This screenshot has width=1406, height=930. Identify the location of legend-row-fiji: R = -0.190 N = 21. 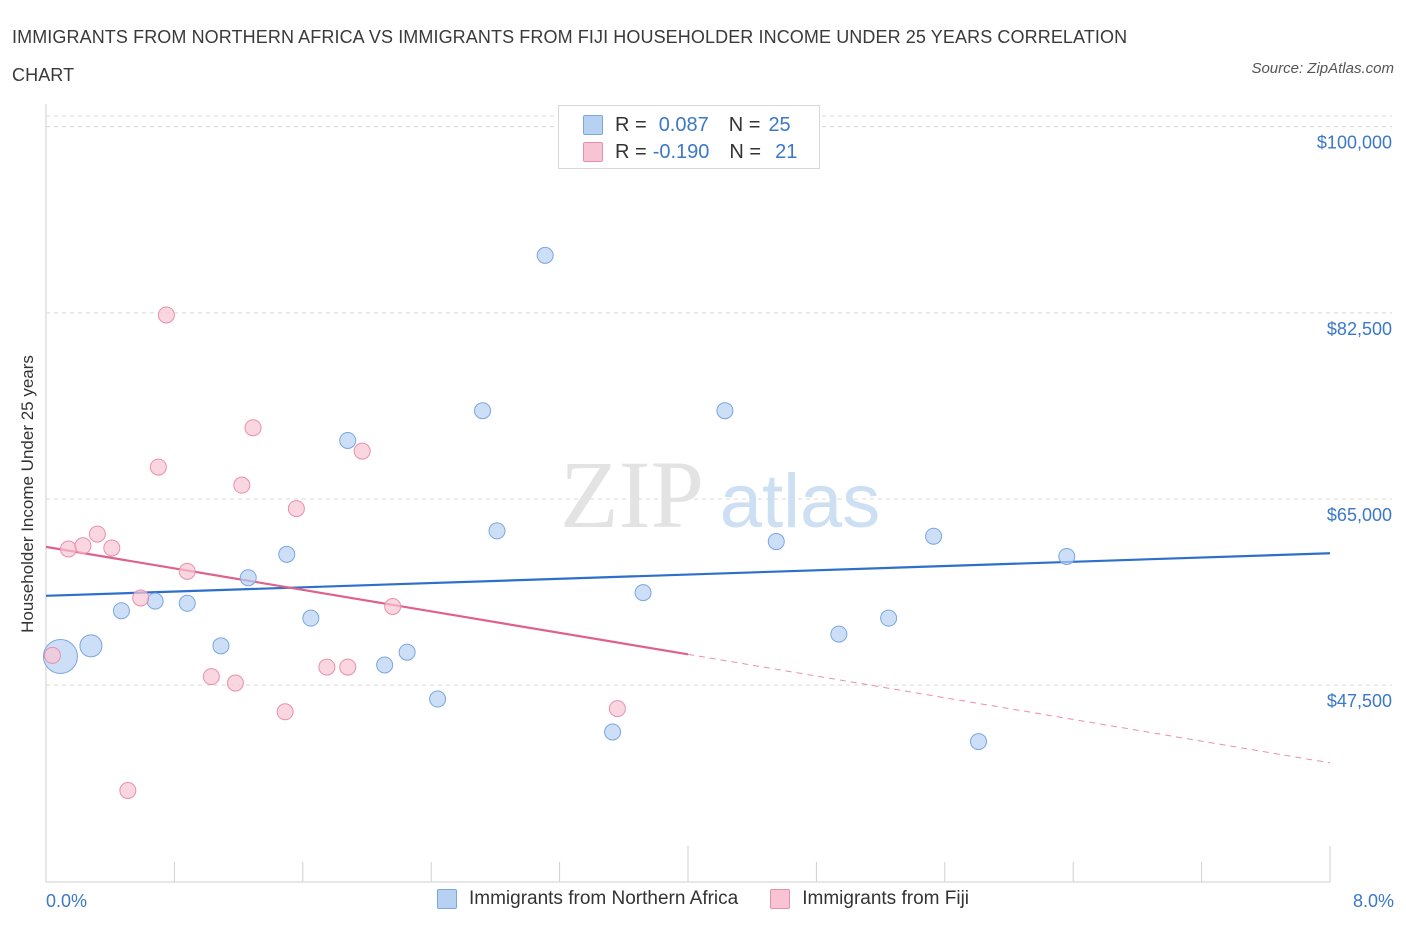
(690, 152).